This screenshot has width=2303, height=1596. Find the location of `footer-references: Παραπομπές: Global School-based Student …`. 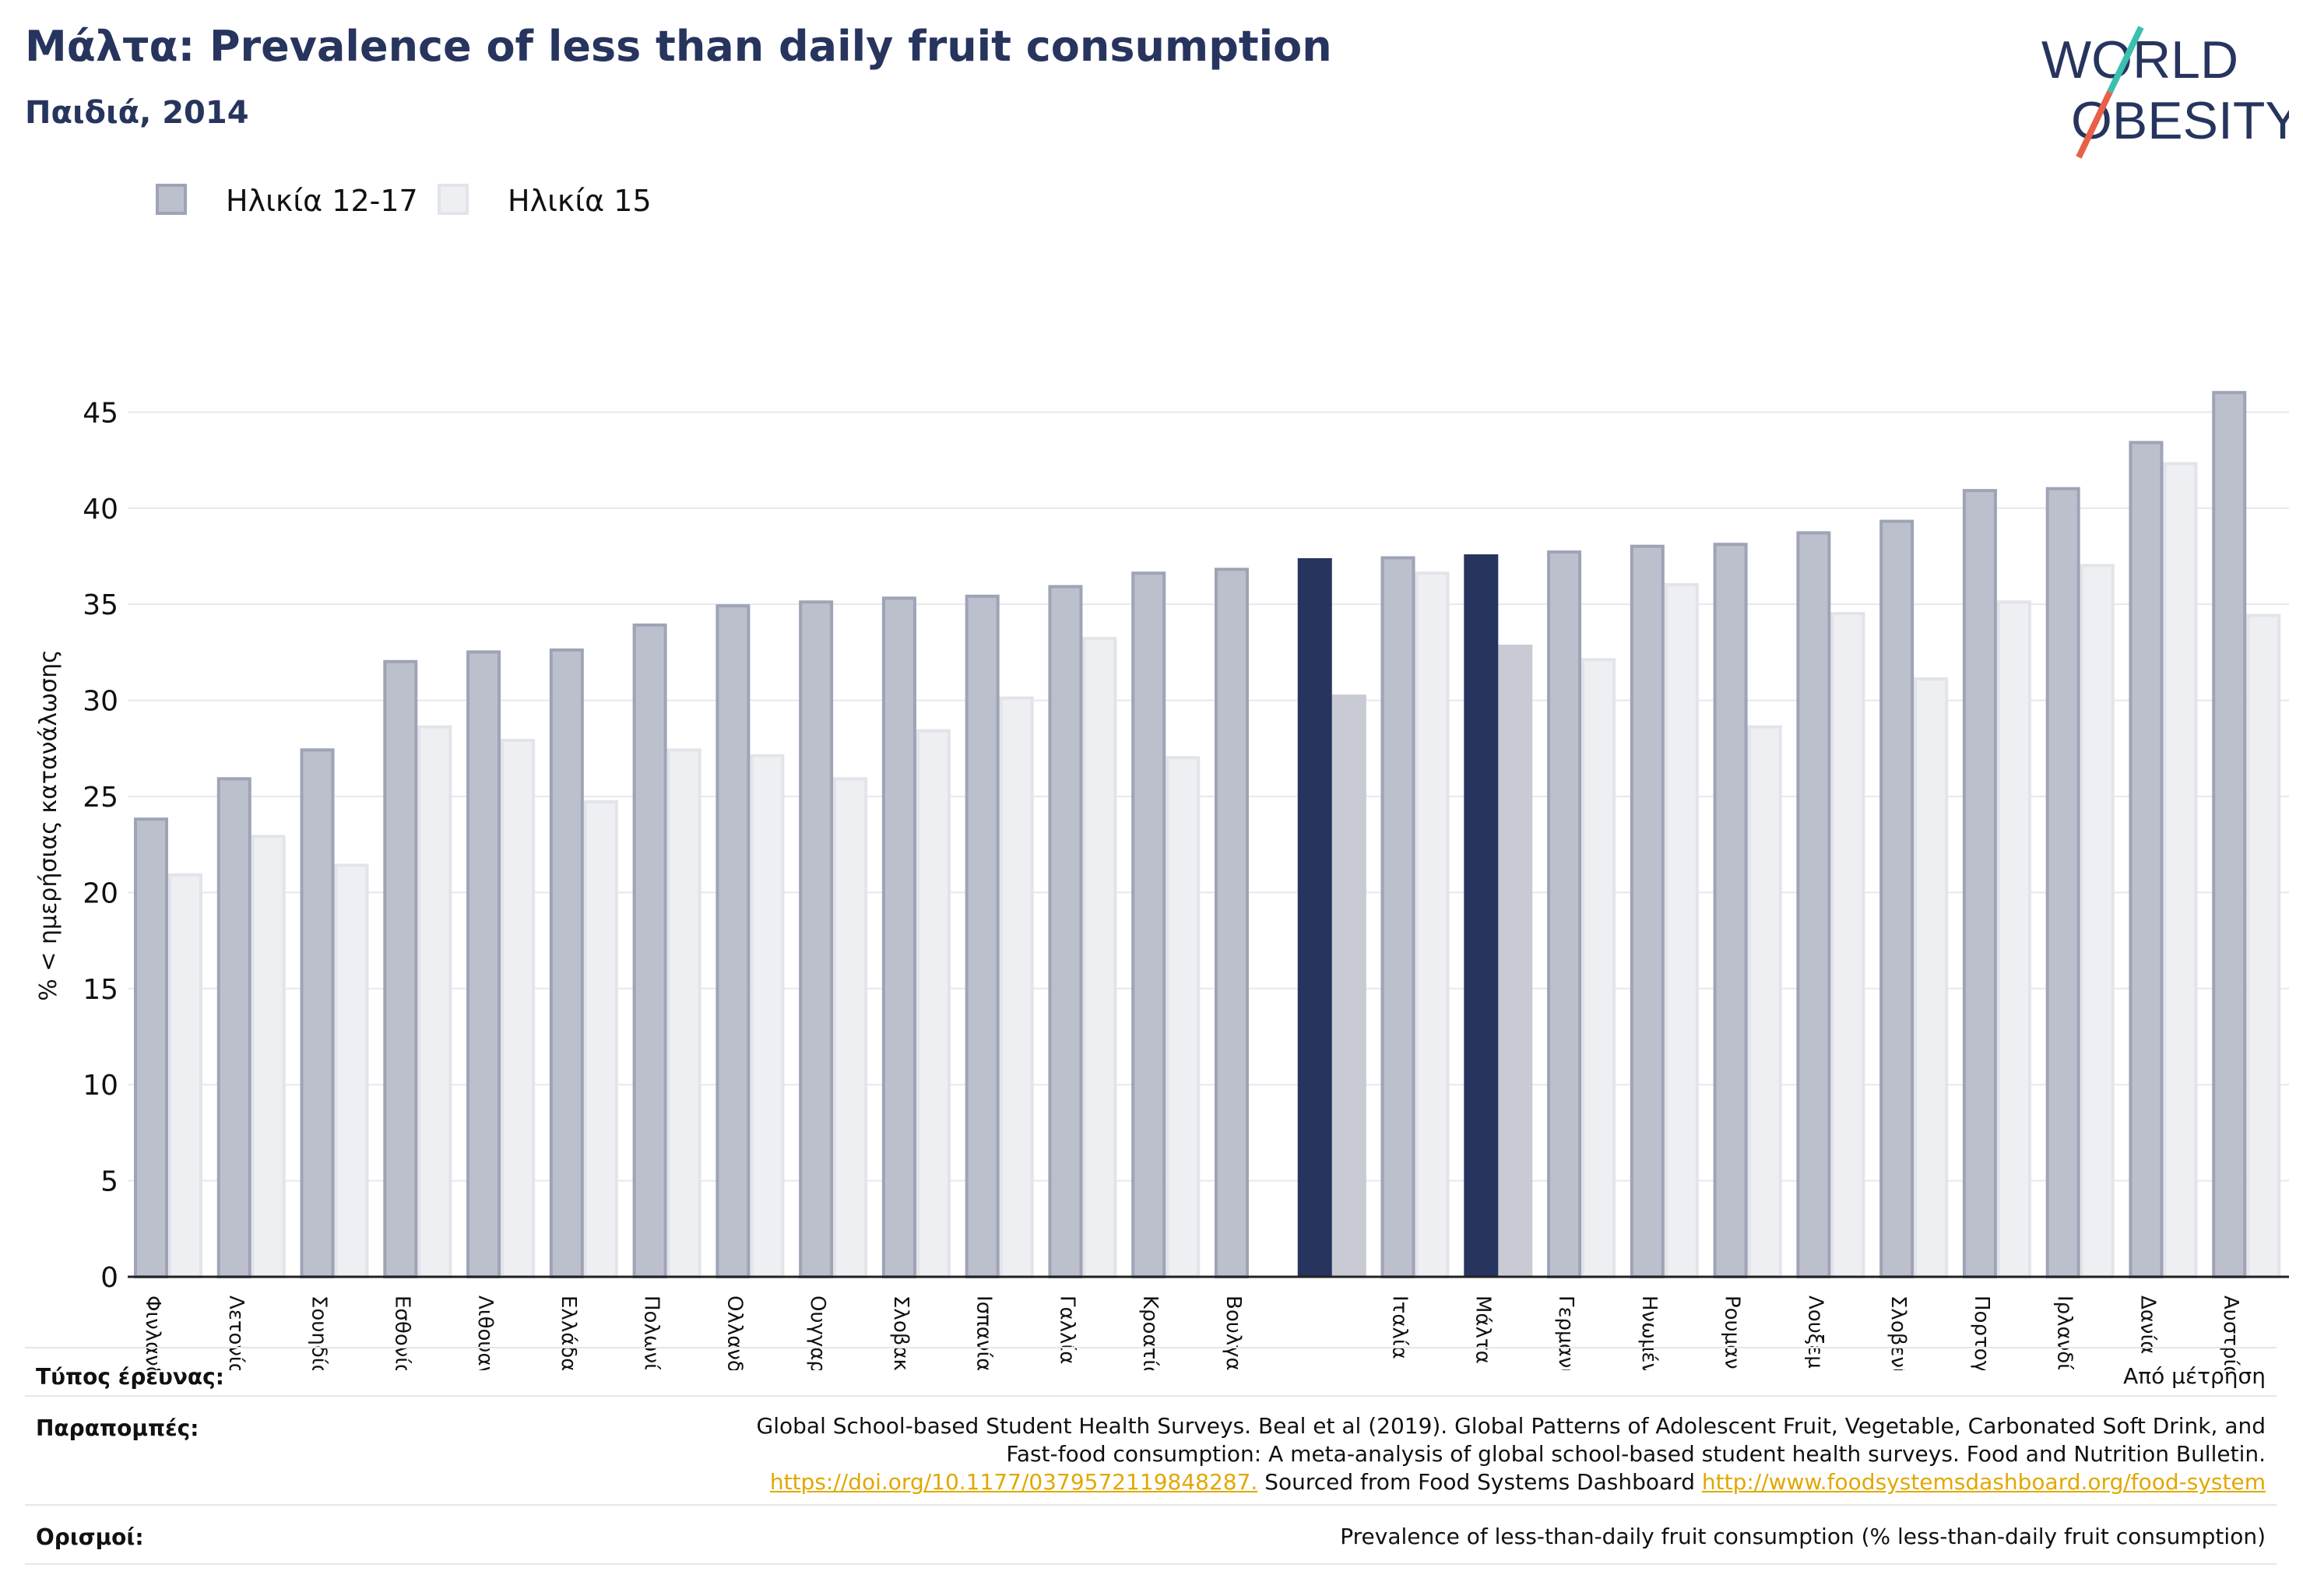

footer-references: Παραπομπές: Global School-based Student … is located at coordinates (1151, 1450).